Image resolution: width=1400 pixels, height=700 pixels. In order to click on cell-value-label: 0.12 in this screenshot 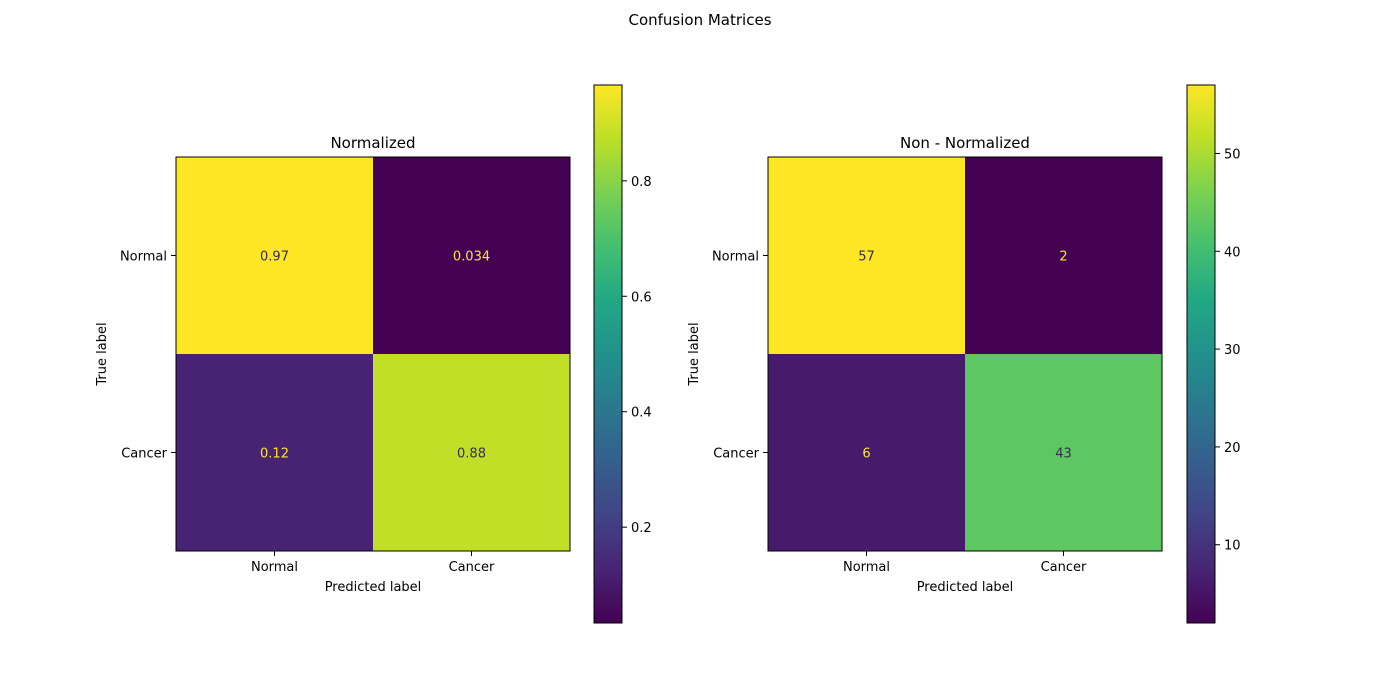, I will do `click(274, 454)`.